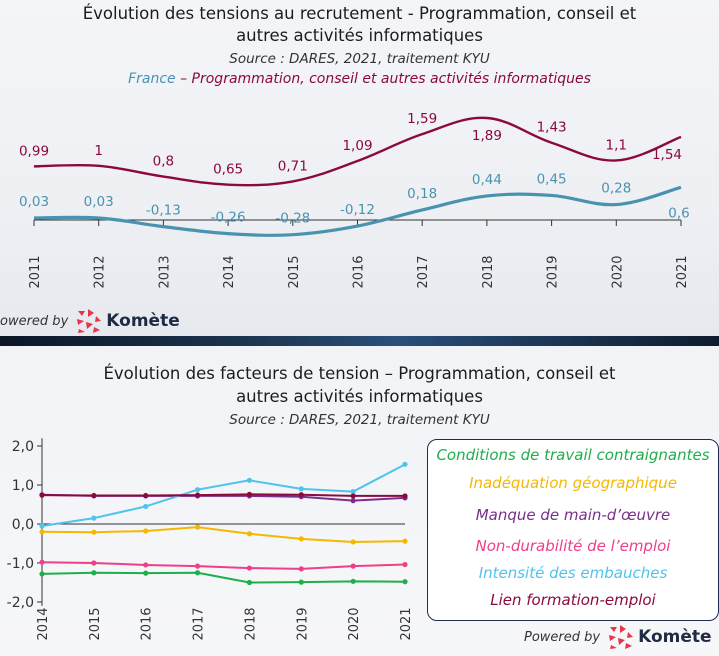  I want to click on komete-brand: Komète, so click(143, 321).